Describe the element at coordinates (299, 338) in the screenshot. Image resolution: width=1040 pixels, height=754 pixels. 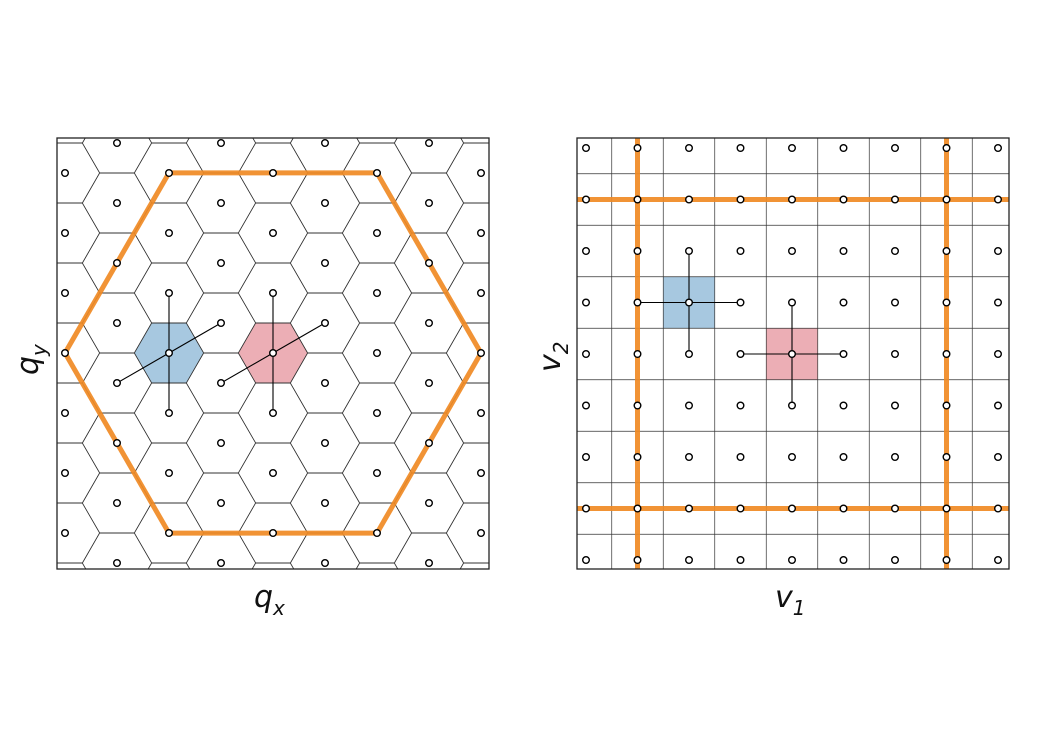
I see `neighbor-link-red` at that location.